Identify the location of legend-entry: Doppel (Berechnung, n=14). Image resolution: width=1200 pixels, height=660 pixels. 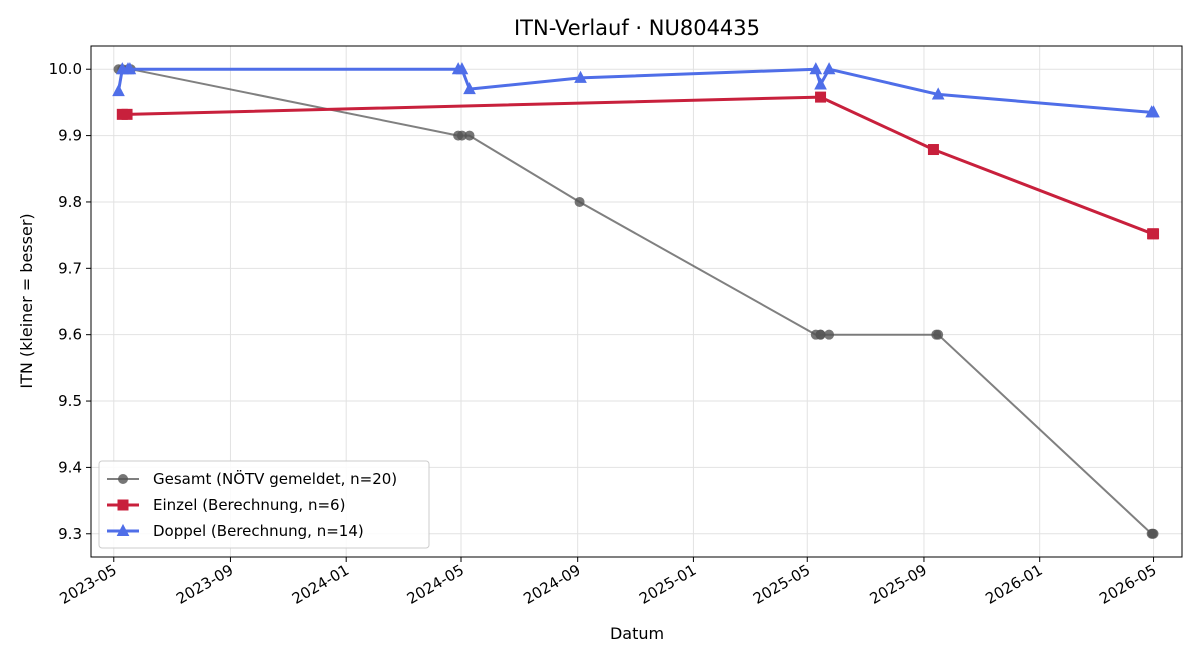
(235, 531).